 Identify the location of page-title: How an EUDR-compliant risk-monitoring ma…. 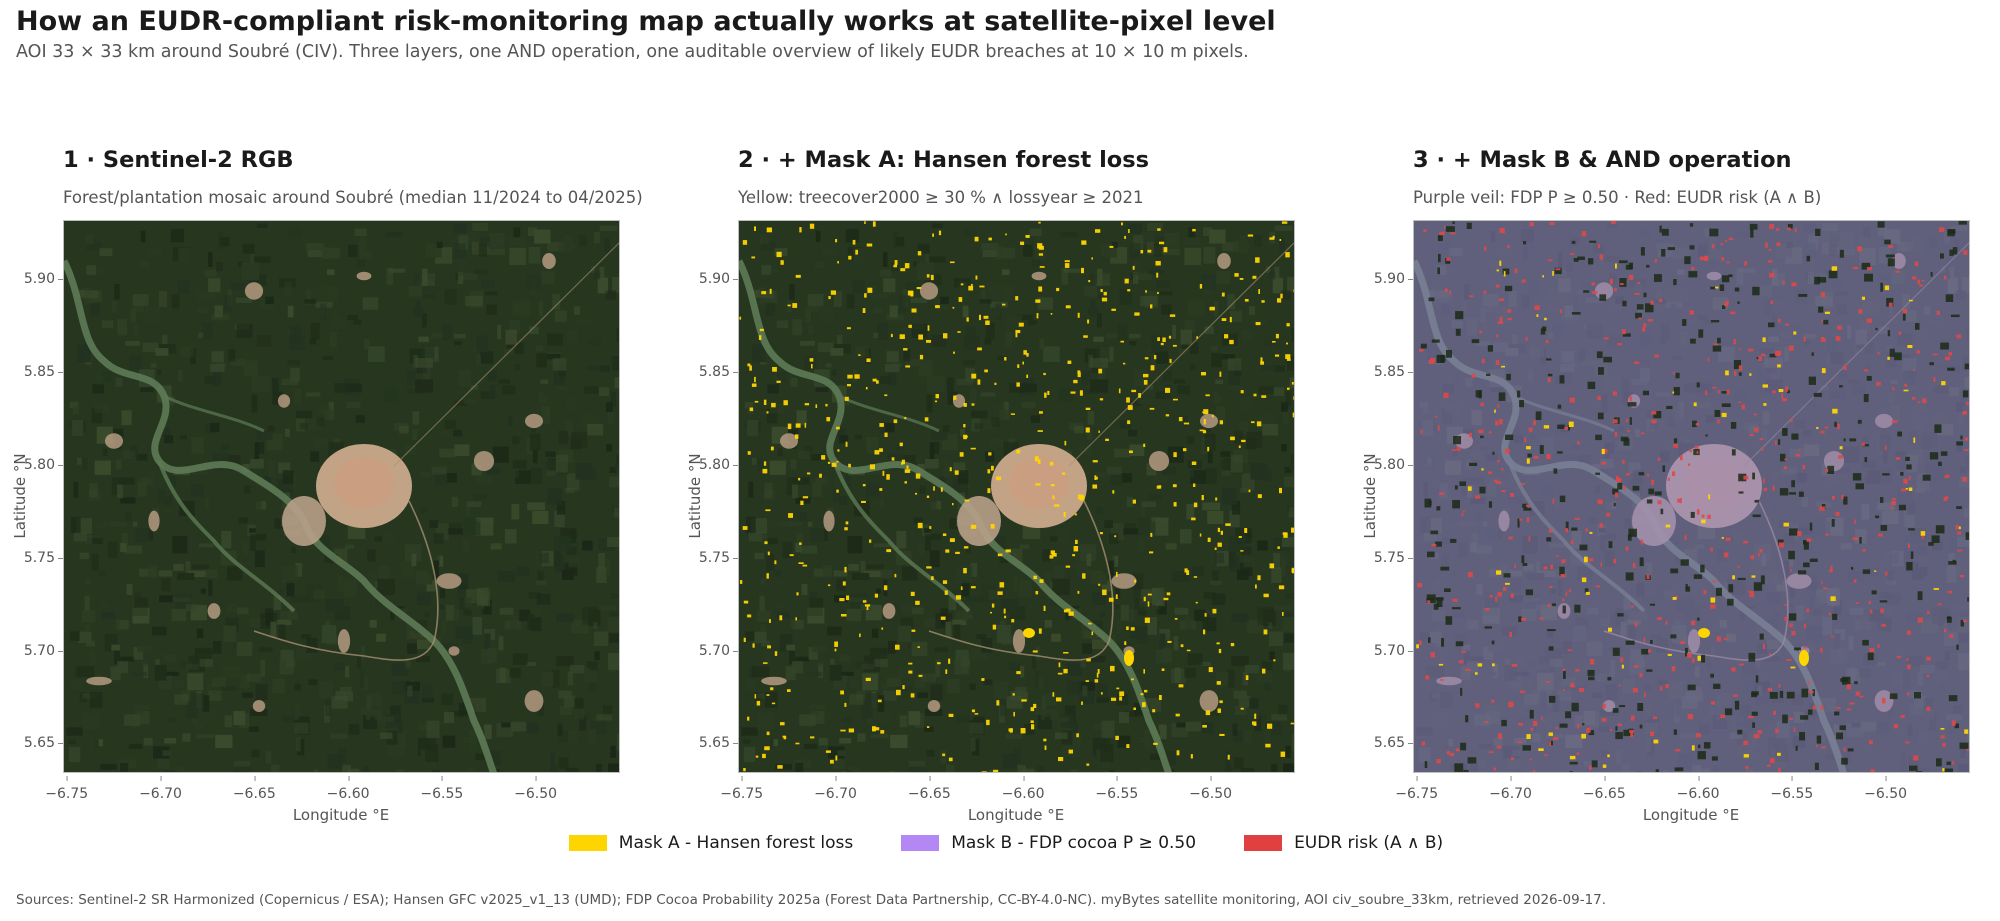
(646, 21).